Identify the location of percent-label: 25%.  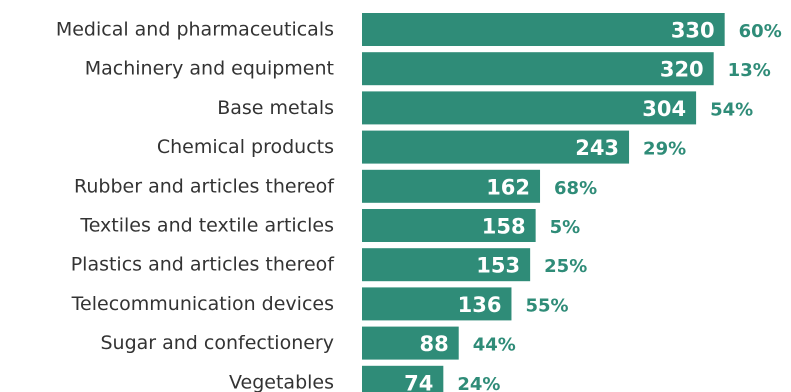
(565, 266).